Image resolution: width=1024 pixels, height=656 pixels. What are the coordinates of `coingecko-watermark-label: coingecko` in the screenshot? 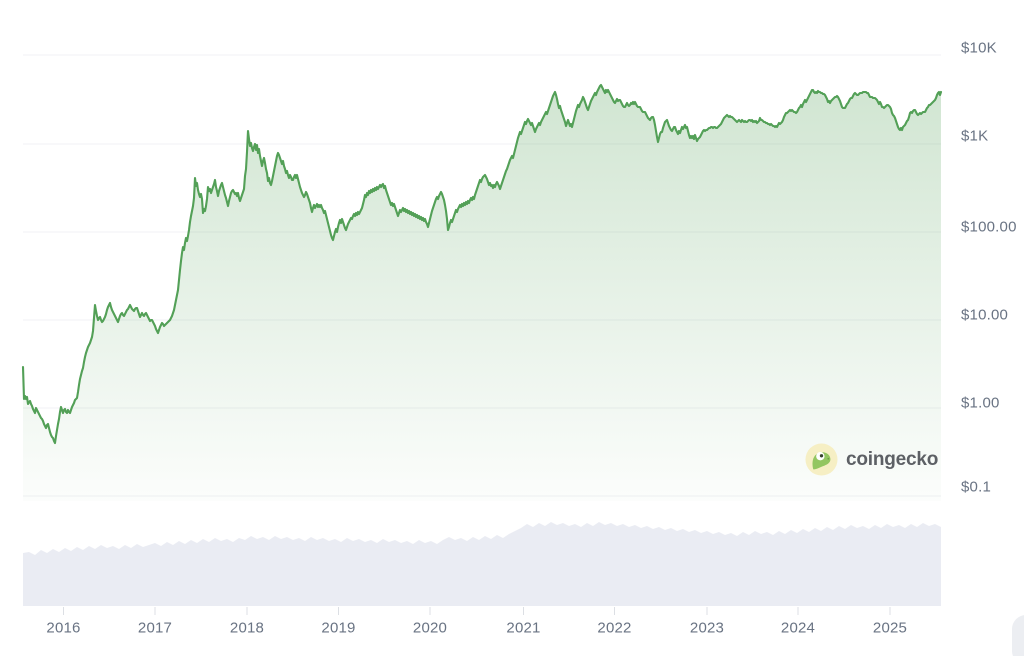 It's located at (892, 459).